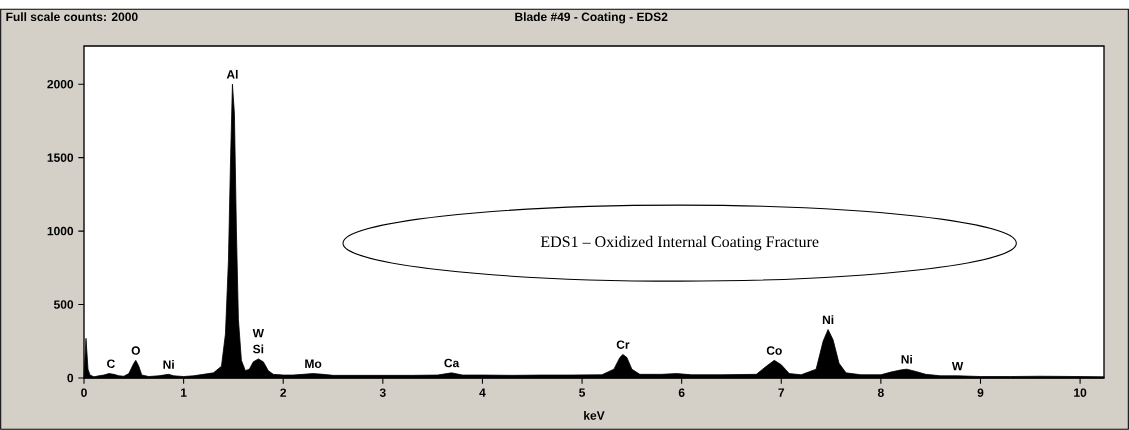 This screenshot has height=430, width=1129. I want to click on annotation: Co, so click(774, 350).